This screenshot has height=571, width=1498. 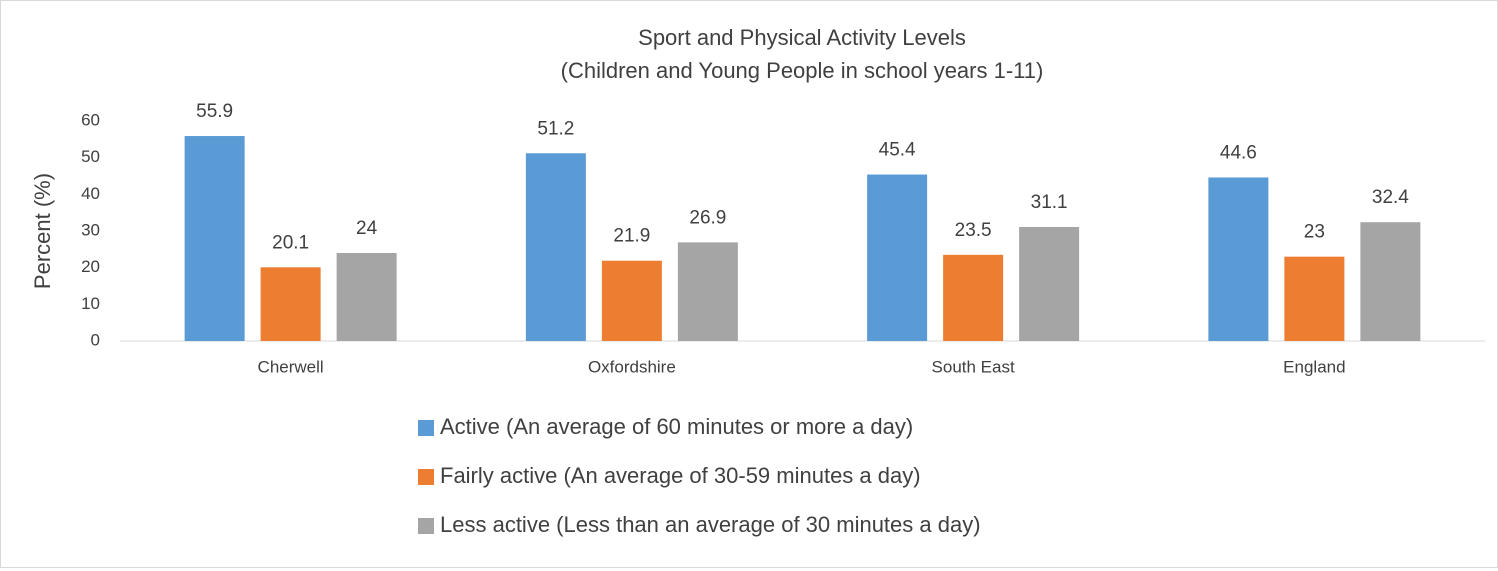 What do you see at coordinates (802, 37) in the screenshot?
I see `chart-title: Sport and Physical Activity Levels` at bounding box center [802, 37].